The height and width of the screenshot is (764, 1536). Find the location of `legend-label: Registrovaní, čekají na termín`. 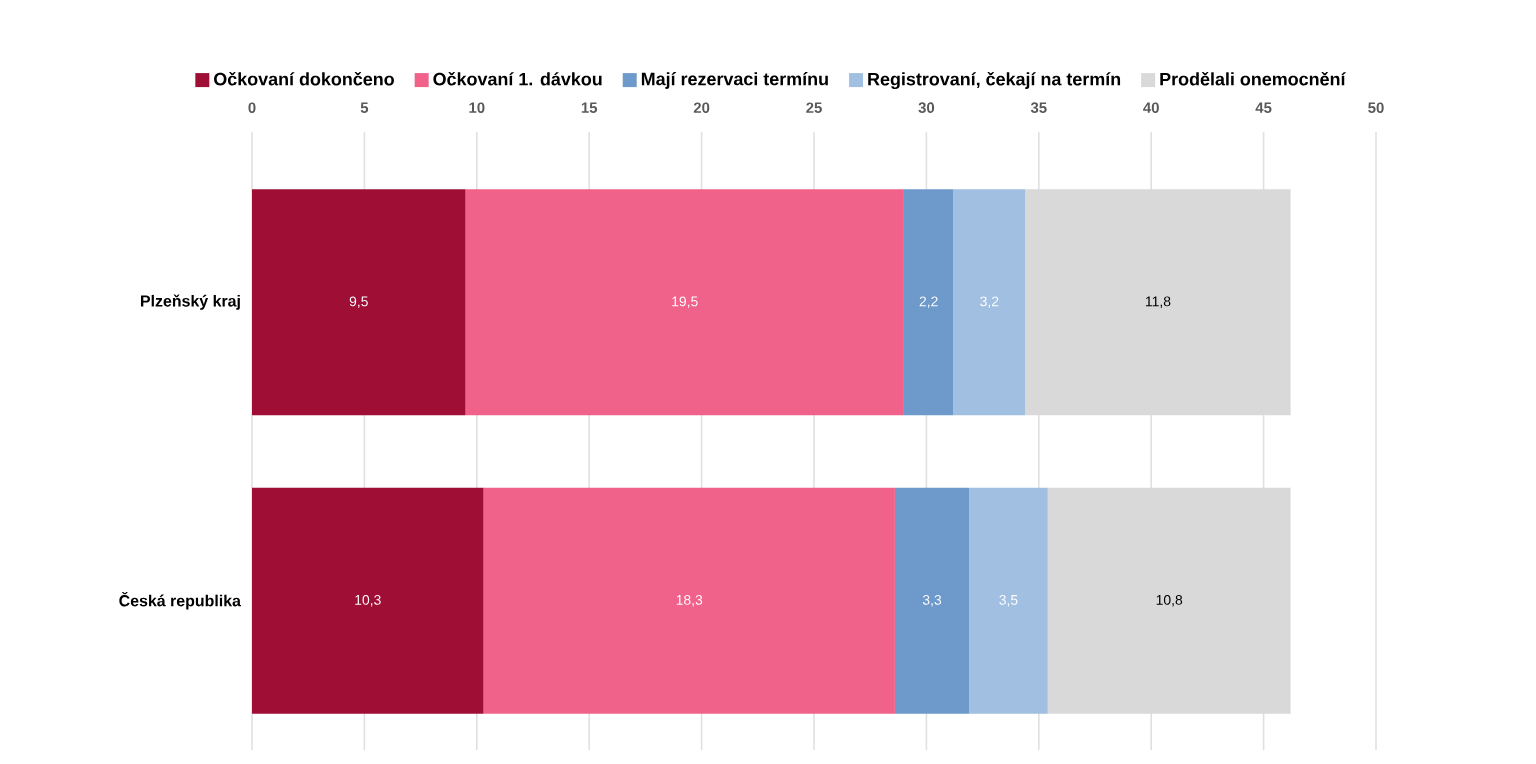

legend-label: Registrovaní, čekají na termín is located at coordinates (994, 80).